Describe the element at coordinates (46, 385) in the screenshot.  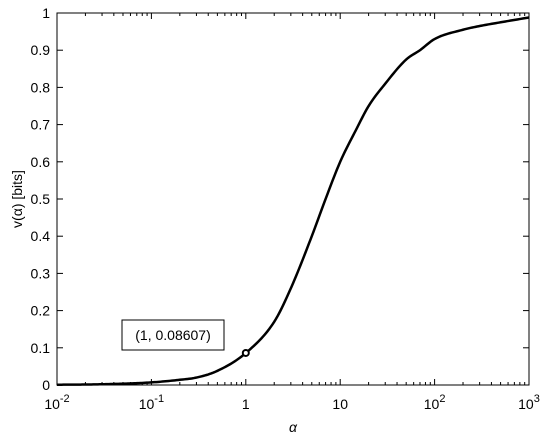
I see `y-tick-label: 0` at that location.